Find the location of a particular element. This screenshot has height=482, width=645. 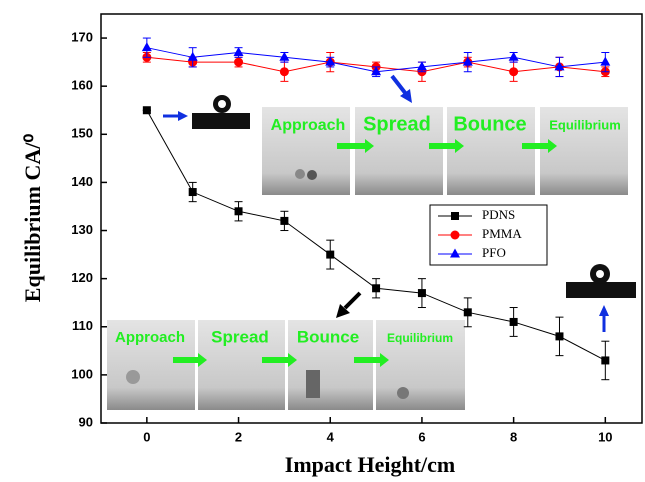

legend: PDNS PMMA PFO is located at coordinates (488, 235).